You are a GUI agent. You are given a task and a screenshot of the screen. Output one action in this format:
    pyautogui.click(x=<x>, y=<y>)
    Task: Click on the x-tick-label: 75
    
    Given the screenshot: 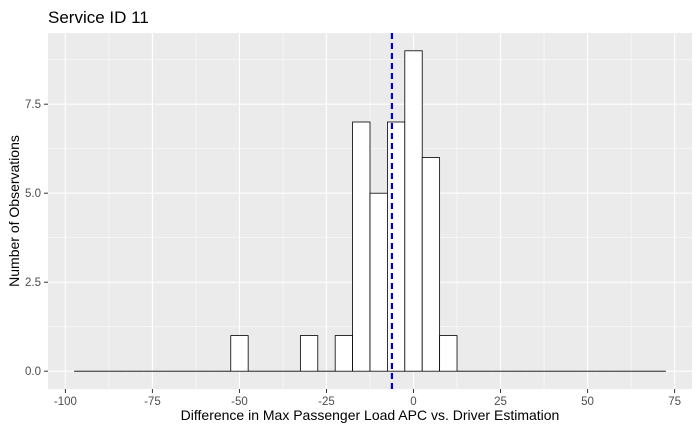 What is the action you would take?
    pyautogui.click(x=674, y=402)
    